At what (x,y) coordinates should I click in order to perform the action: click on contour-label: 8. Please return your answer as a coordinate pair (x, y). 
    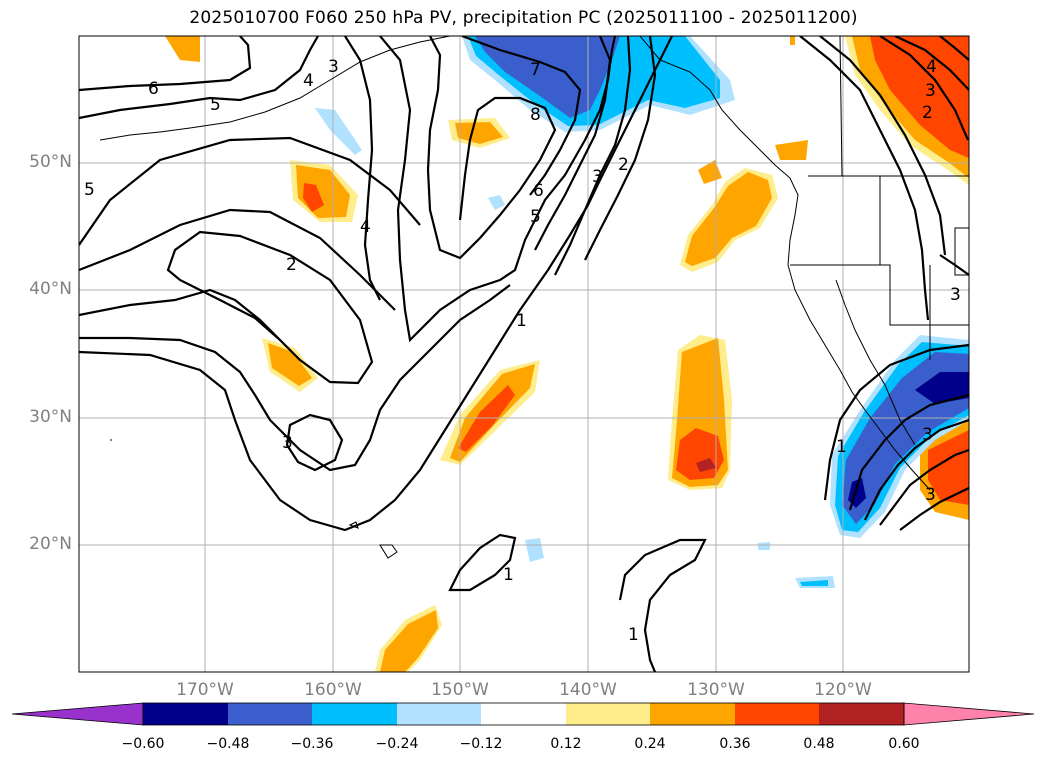
    Looking at the image, I should click on (535, 115).